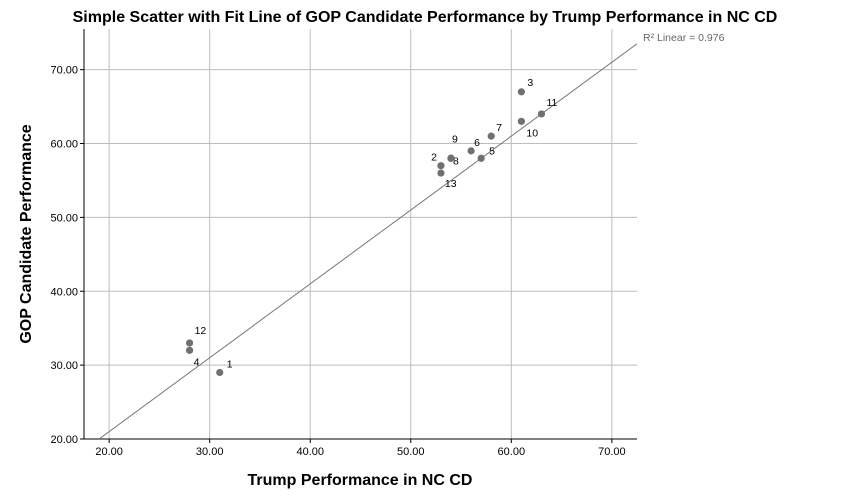 The width and height of the screenshot is (851, 501). I want to click on point-label: 11, so click(551, 103).